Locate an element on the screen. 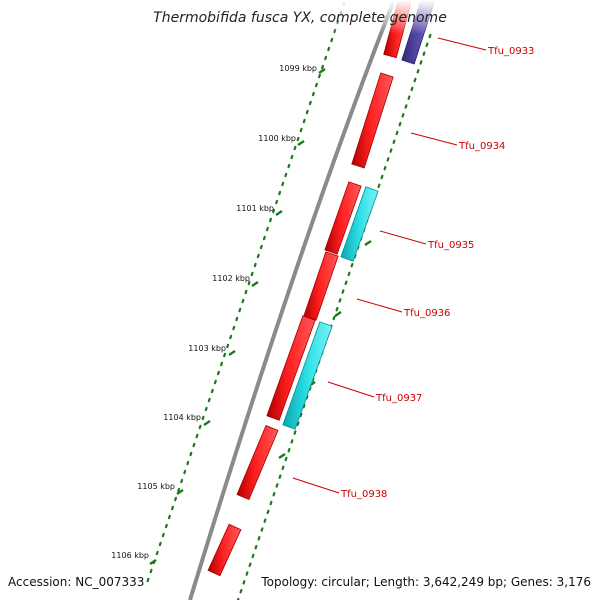  tick-label: 1101 kbp is located at coordinates (255, 208).